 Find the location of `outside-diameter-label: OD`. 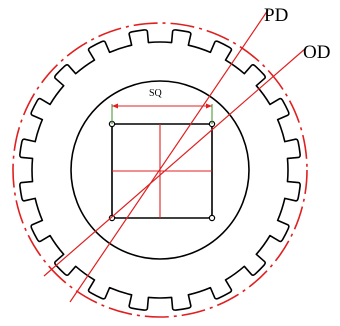

outside-diameter-label: OD is located at coordinates (317, 52).